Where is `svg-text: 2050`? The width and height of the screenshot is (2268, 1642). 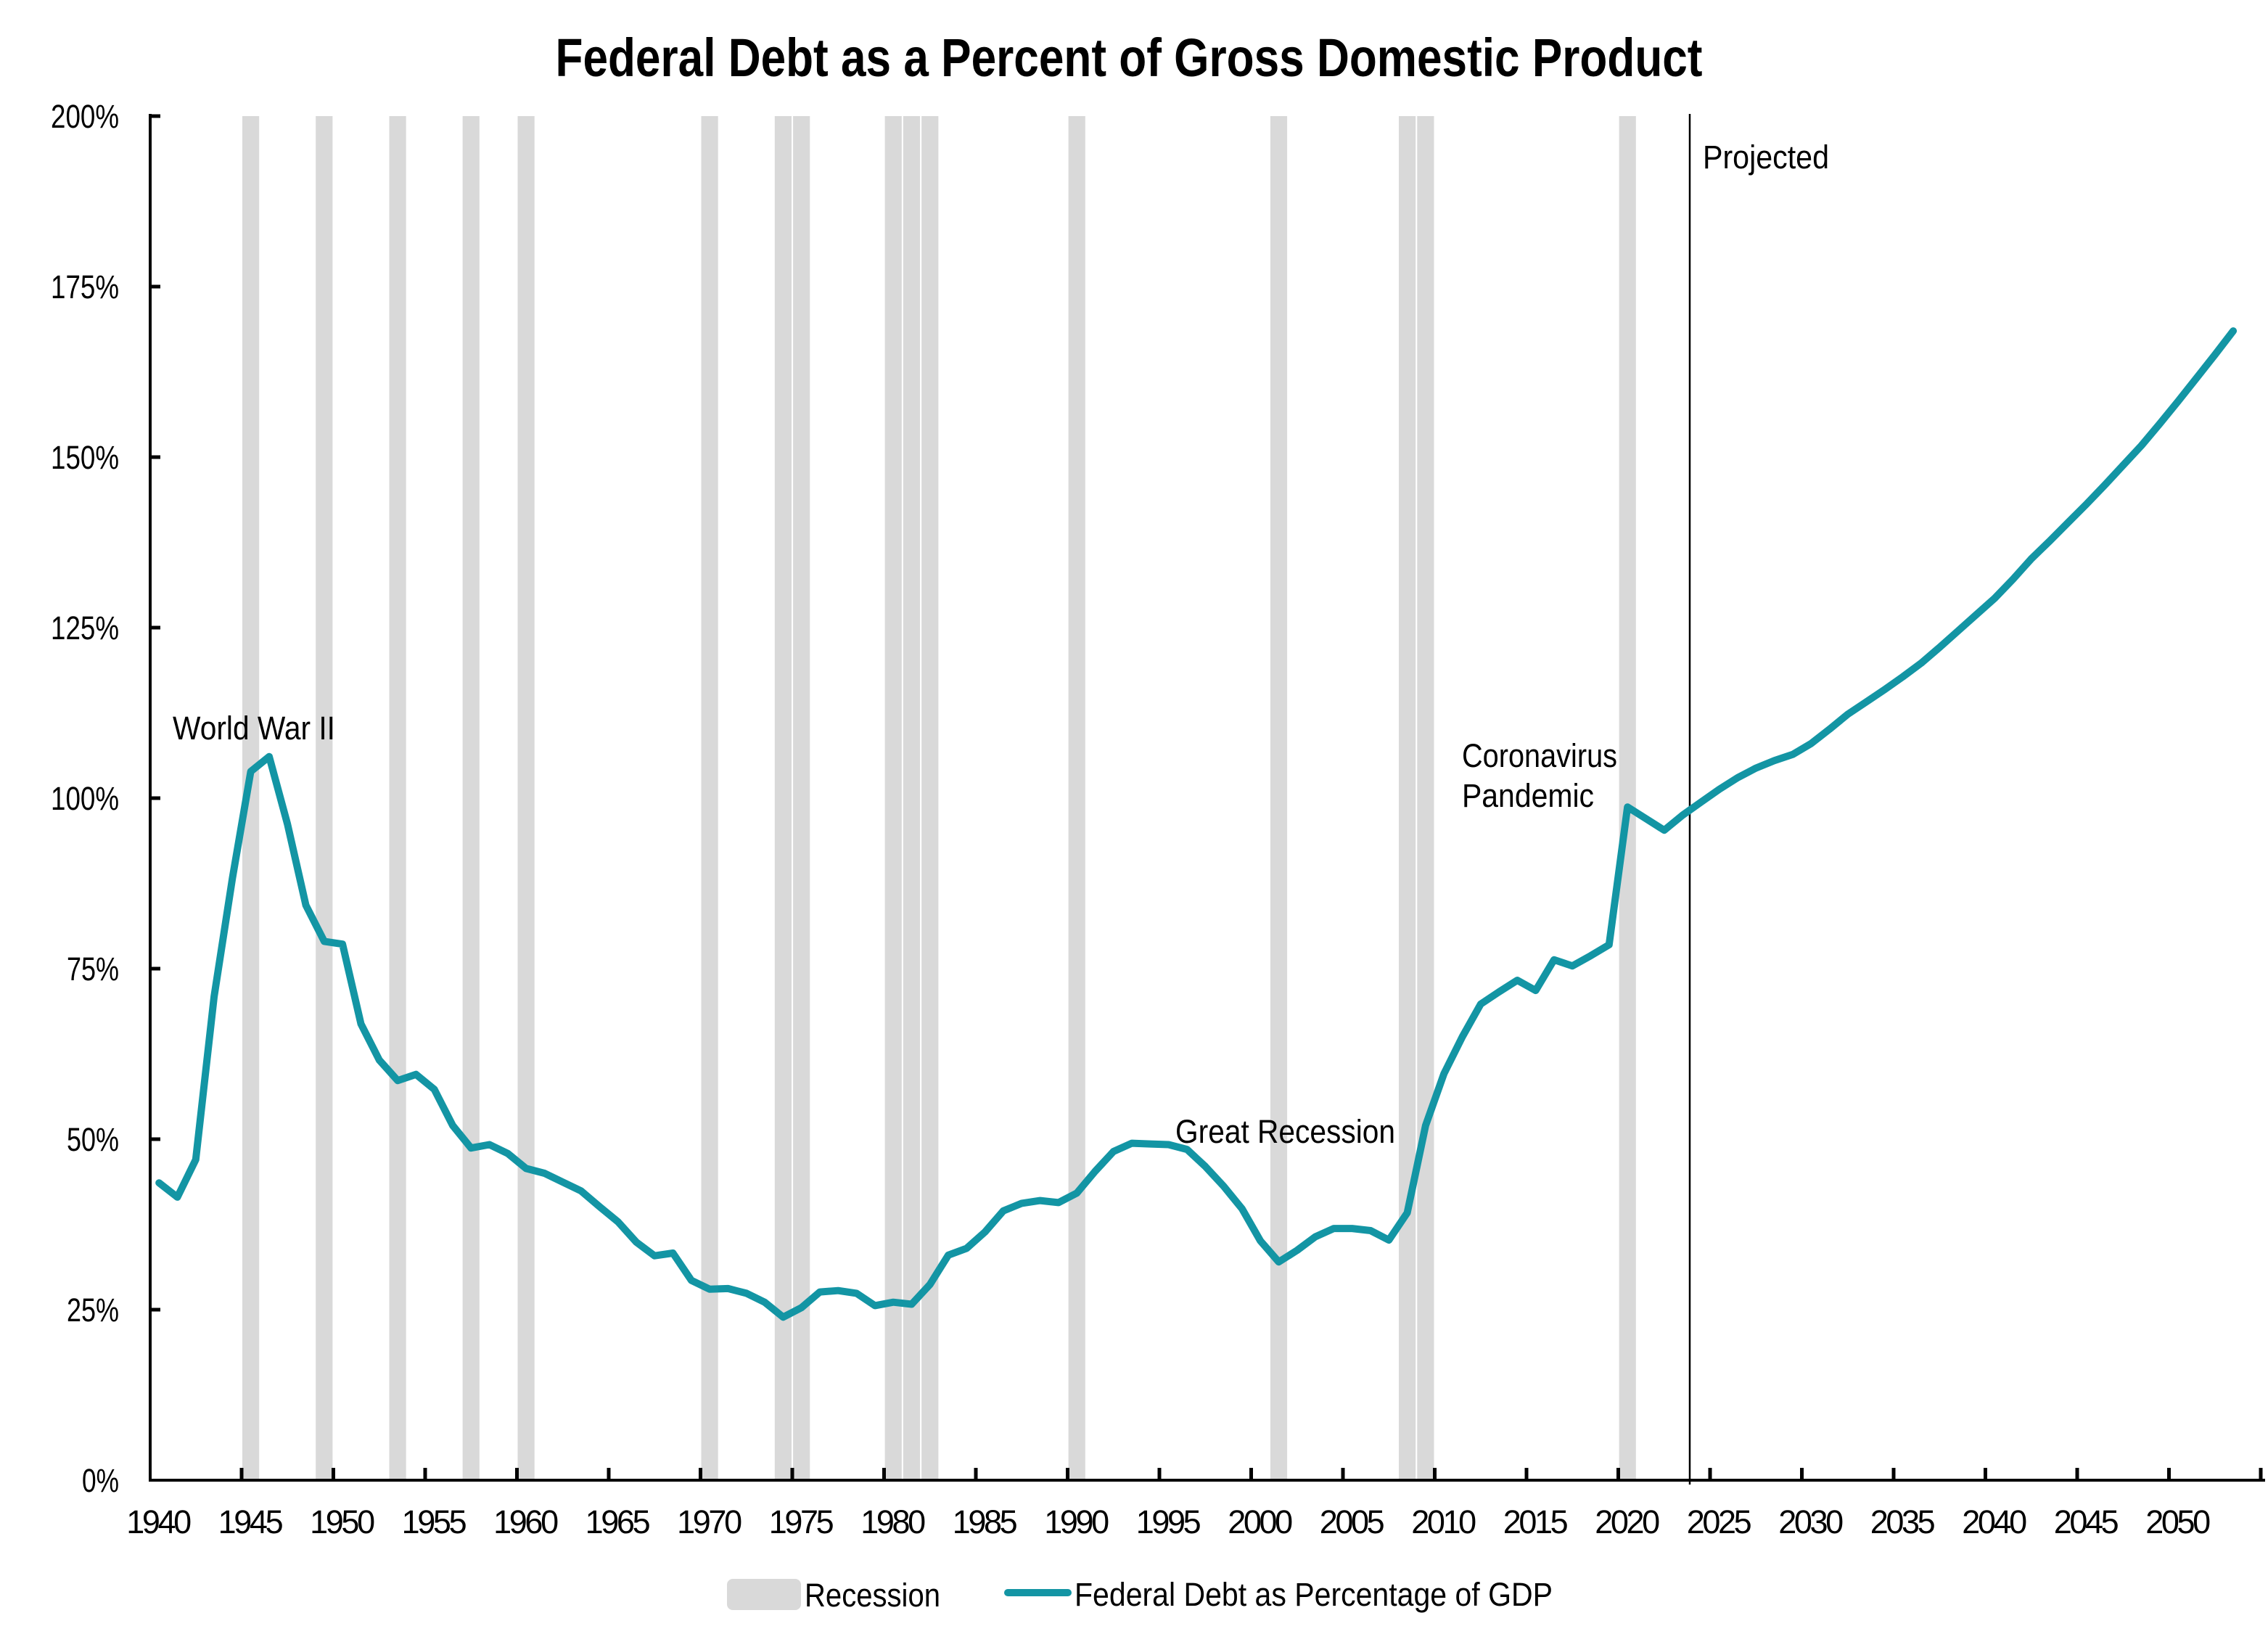
svg-text: 2050 is located at coordinates (2178, 1522).